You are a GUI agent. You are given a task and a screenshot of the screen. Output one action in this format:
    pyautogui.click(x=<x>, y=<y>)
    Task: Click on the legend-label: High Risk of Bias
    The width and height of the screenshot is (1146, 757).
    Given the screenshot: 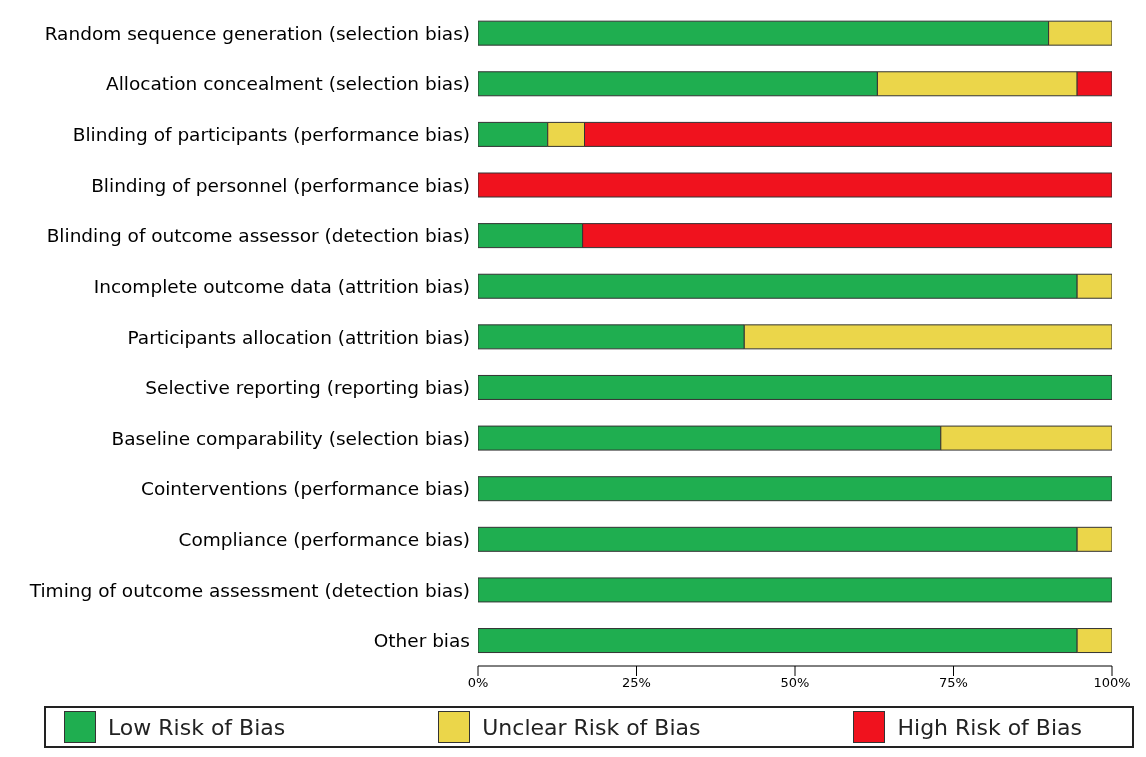 What is the action you would take?
    pyautogui.click(x=989, y=727)
    